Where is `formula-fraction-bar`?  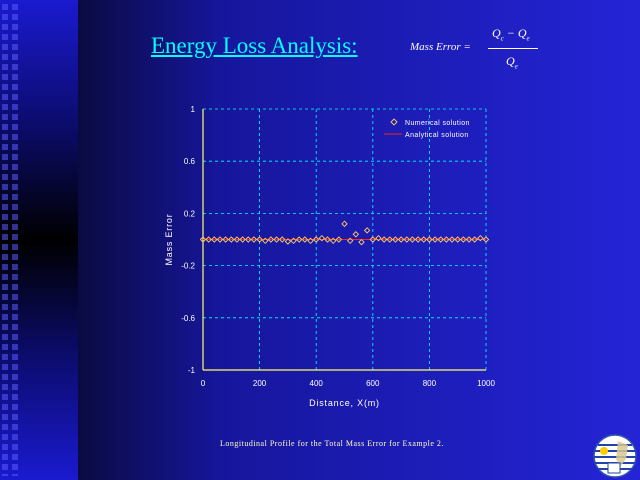
formula-fraction-bar is located at coordinates (513, 48).